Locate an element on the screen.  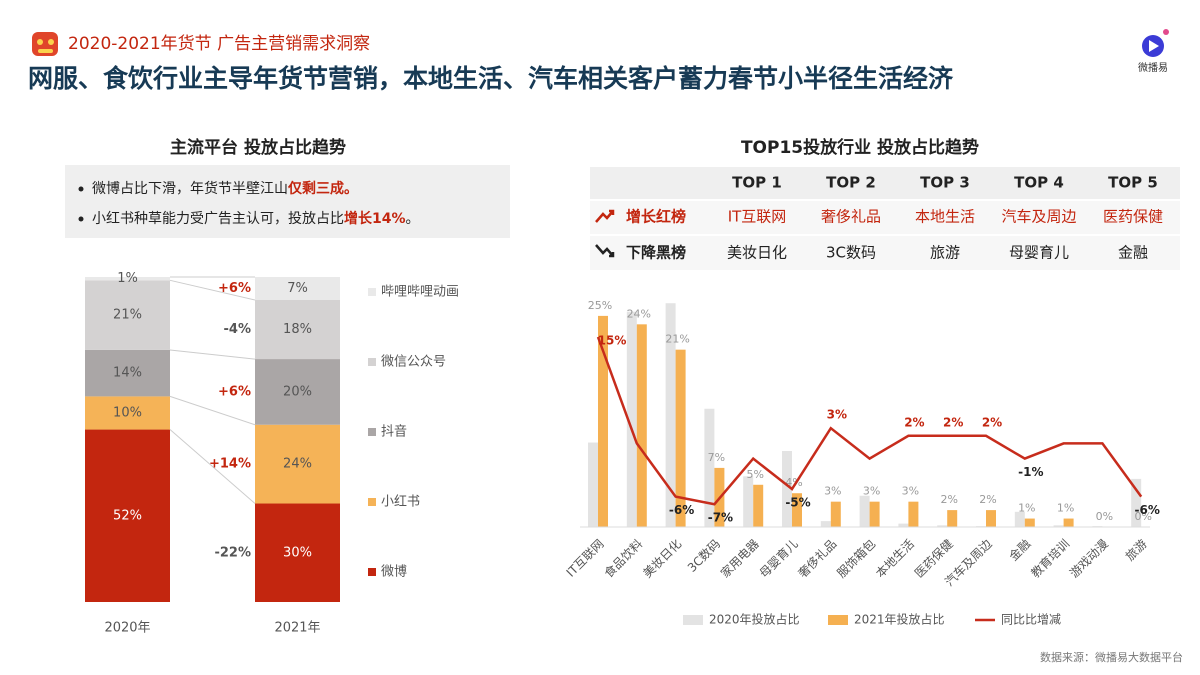
logo is located at coordinates (1155, 43).